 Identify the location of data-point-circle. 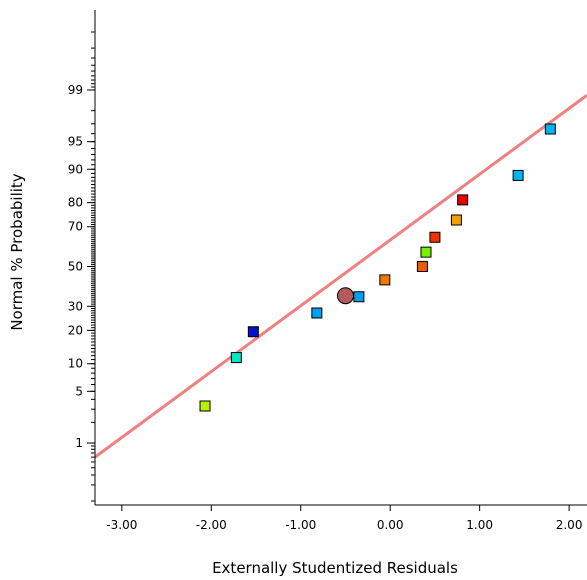
(345, 296).